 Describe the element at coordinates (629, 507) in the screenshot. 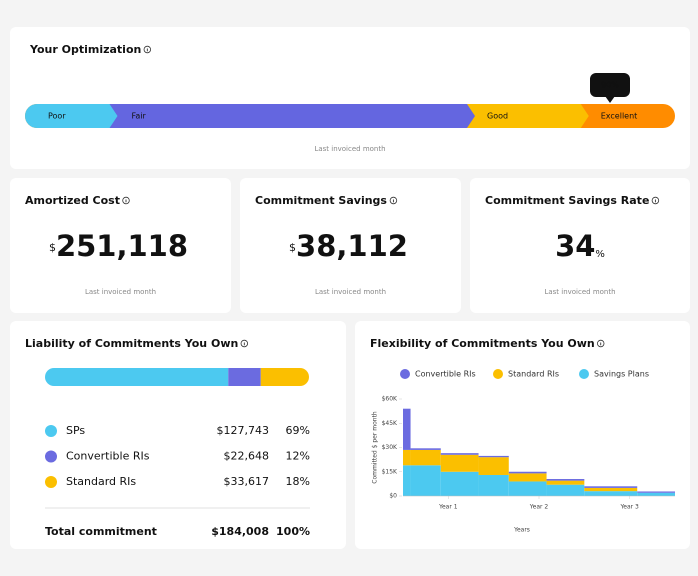

I see `x-tick-label: Year 3` at that location.